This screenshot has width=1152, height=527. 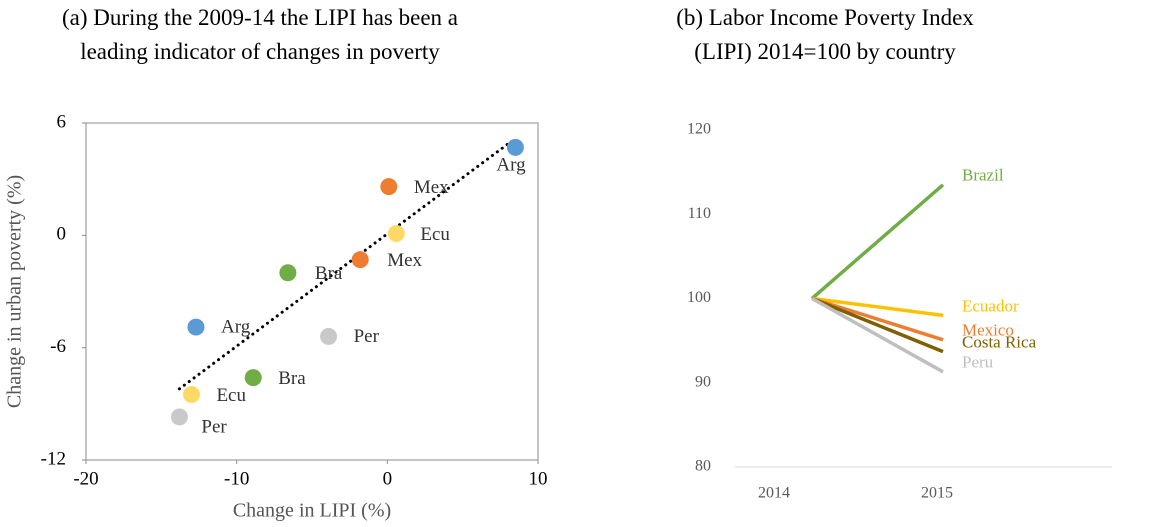 What do you see at coordinates (988, 330) in the screenshot?
I see `series-label: Mexico` at bounding box center [988, 330].